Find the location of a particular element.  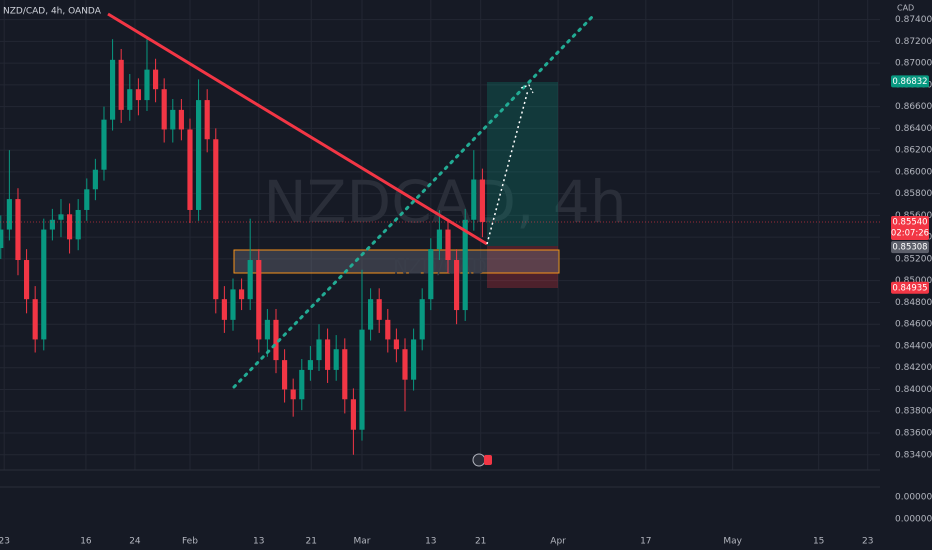

price-tag-label: 0.85308 is located at coordinates (909, 248).